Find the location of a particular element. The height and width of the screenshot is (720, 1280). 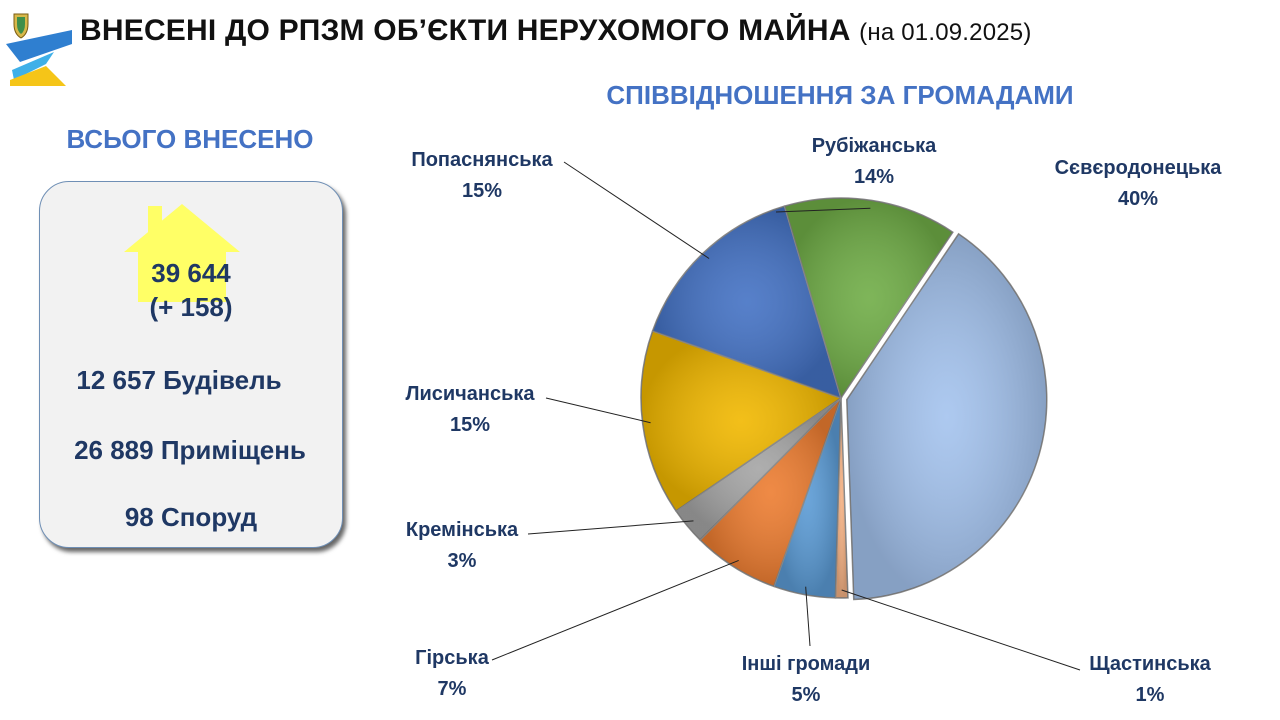

slice-pct-7: 15% is located at coordinates (482, 191).